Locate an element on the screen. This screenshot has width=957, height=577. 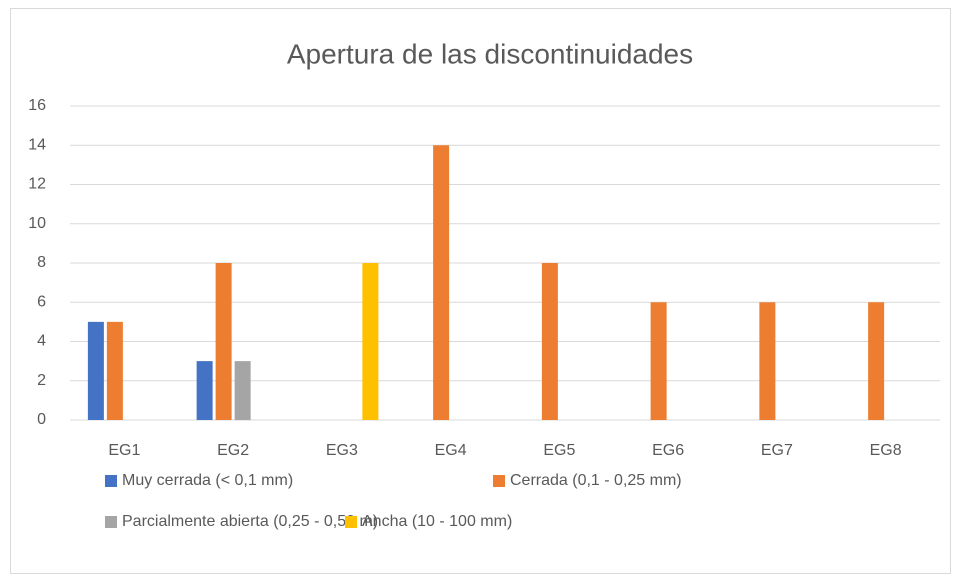
y-tick-label: 8 is located at coordinates (41, 262).